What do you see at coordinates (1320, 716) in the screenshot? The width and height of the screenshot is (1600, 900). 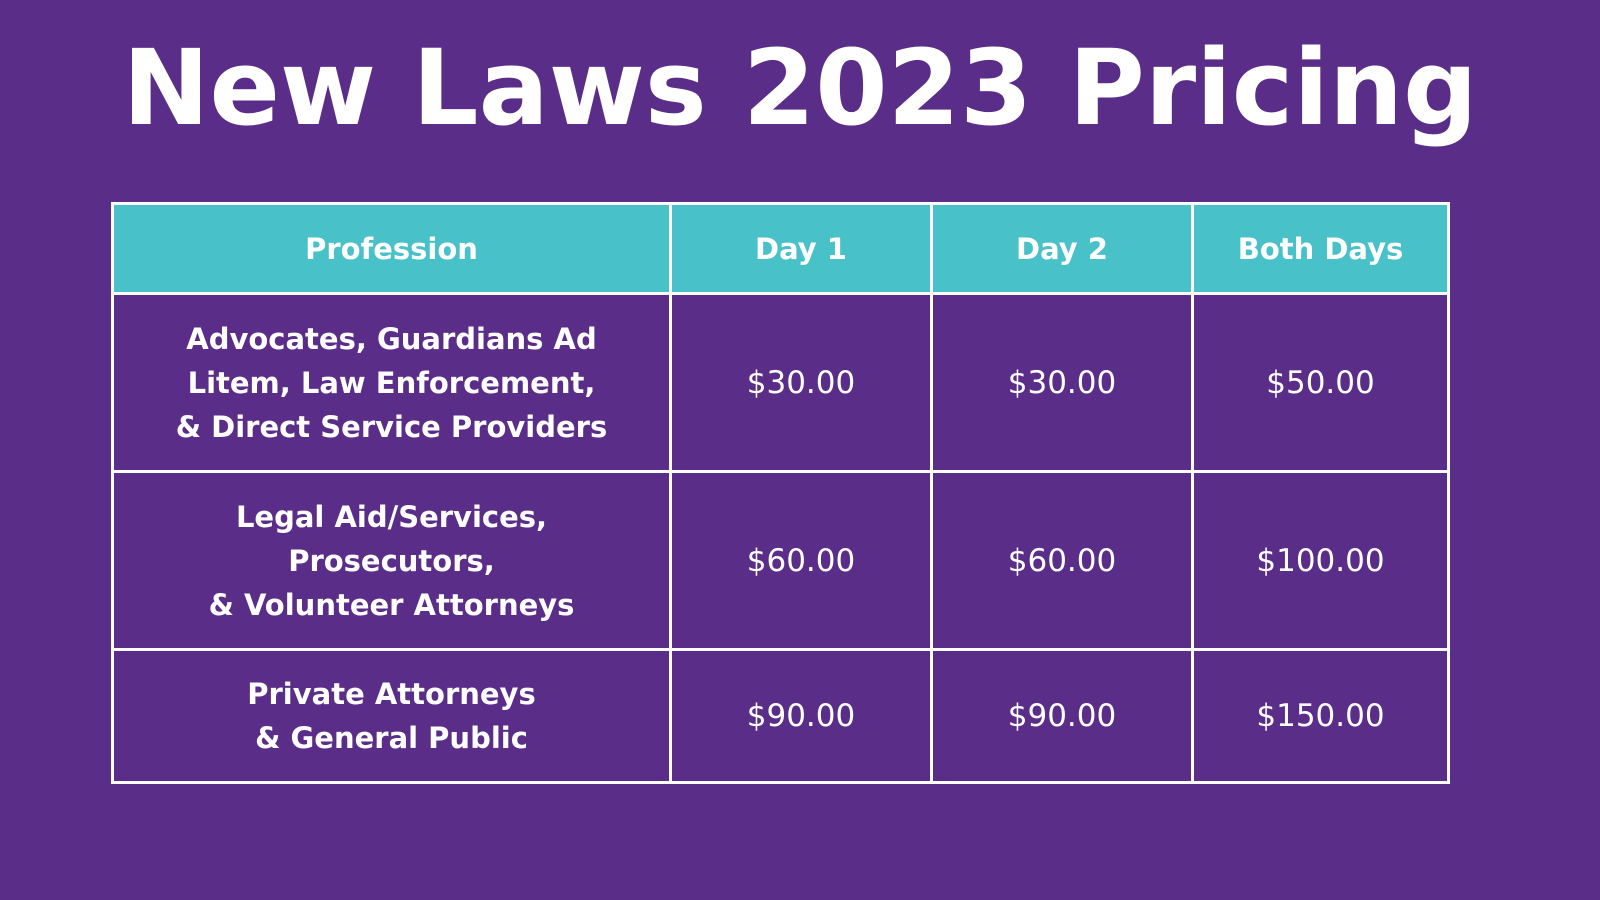 I see `price-both-days: $150.00` at bounding box center [1320, 716].